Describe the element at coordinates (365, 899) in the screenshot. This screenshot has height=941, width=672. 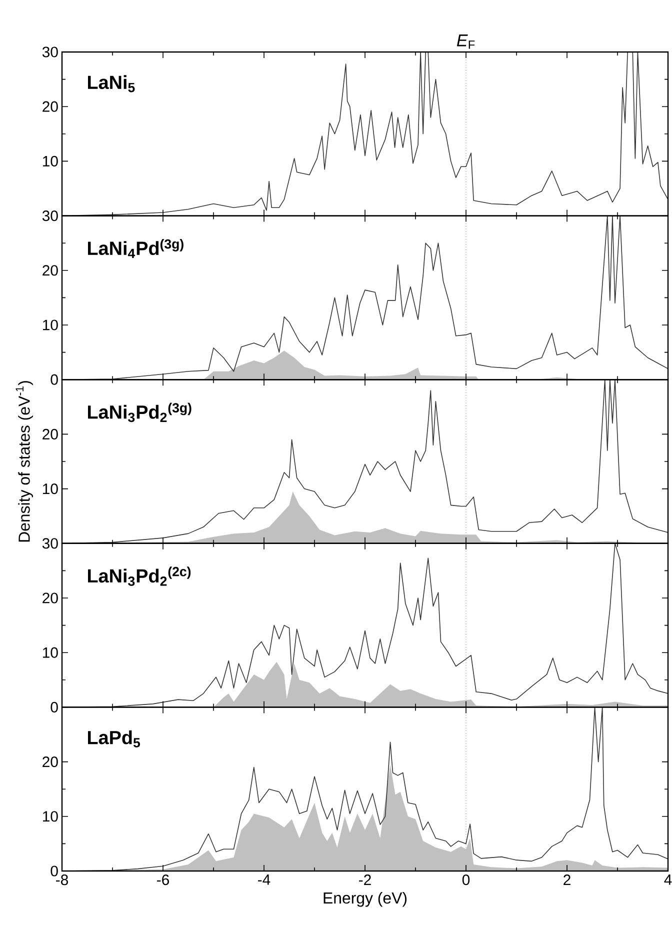
I see `x-axis-title: Energy (eV)` at that location.